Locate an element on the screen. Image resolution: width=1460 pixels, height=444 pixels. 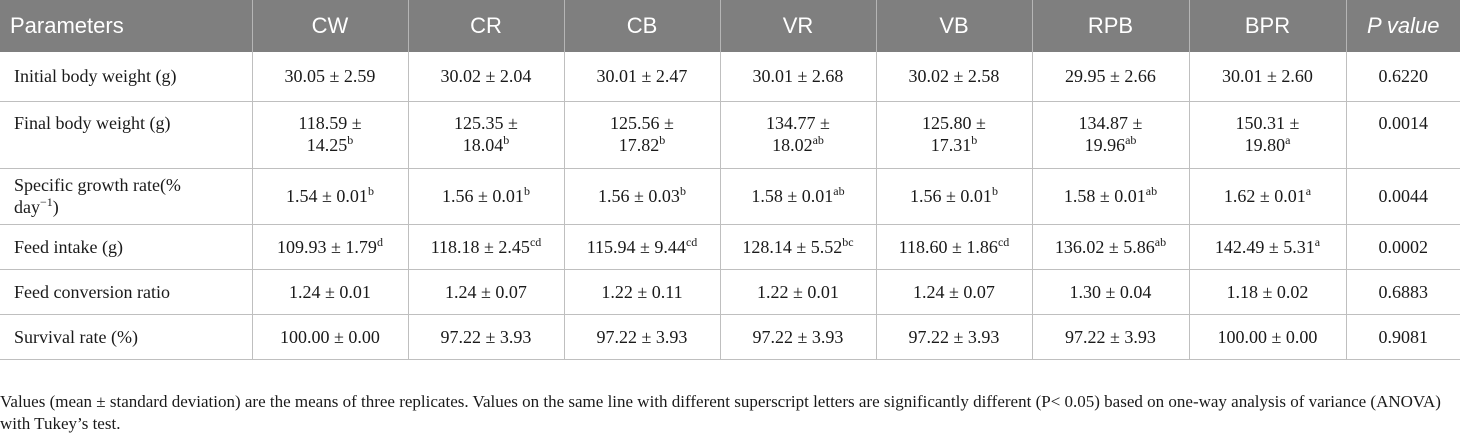
column-header: BPR is located at coordinates (1268, 26).